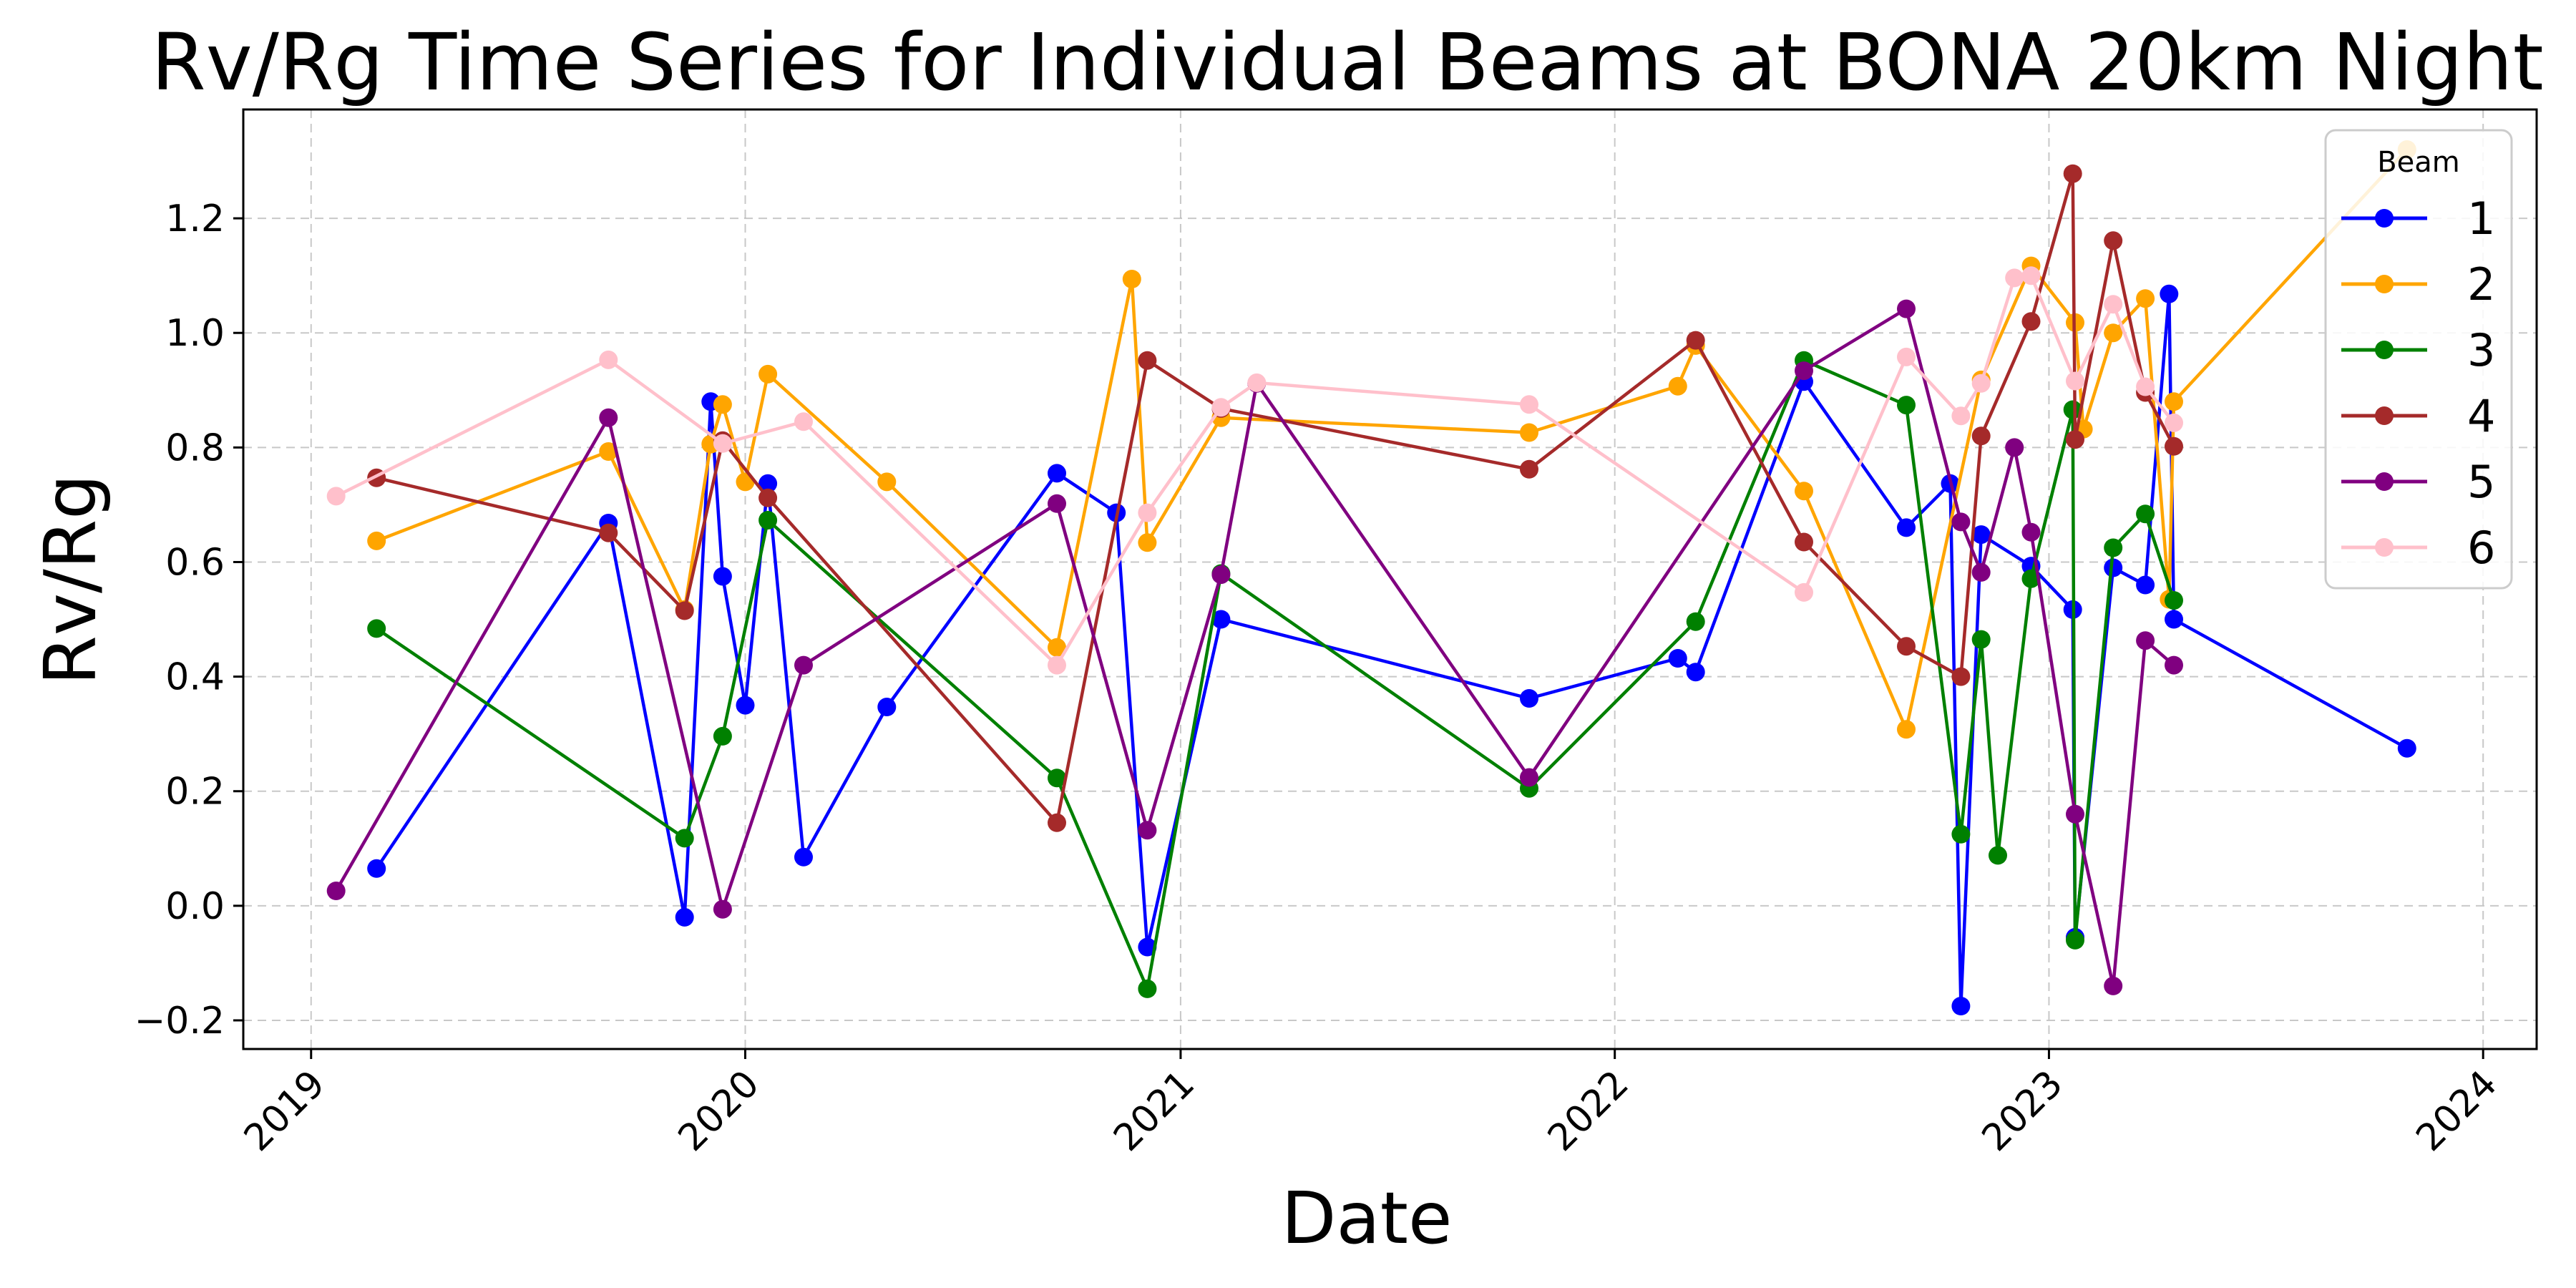  I want to click on y-tick-label: 0.8, so click(195, 447).